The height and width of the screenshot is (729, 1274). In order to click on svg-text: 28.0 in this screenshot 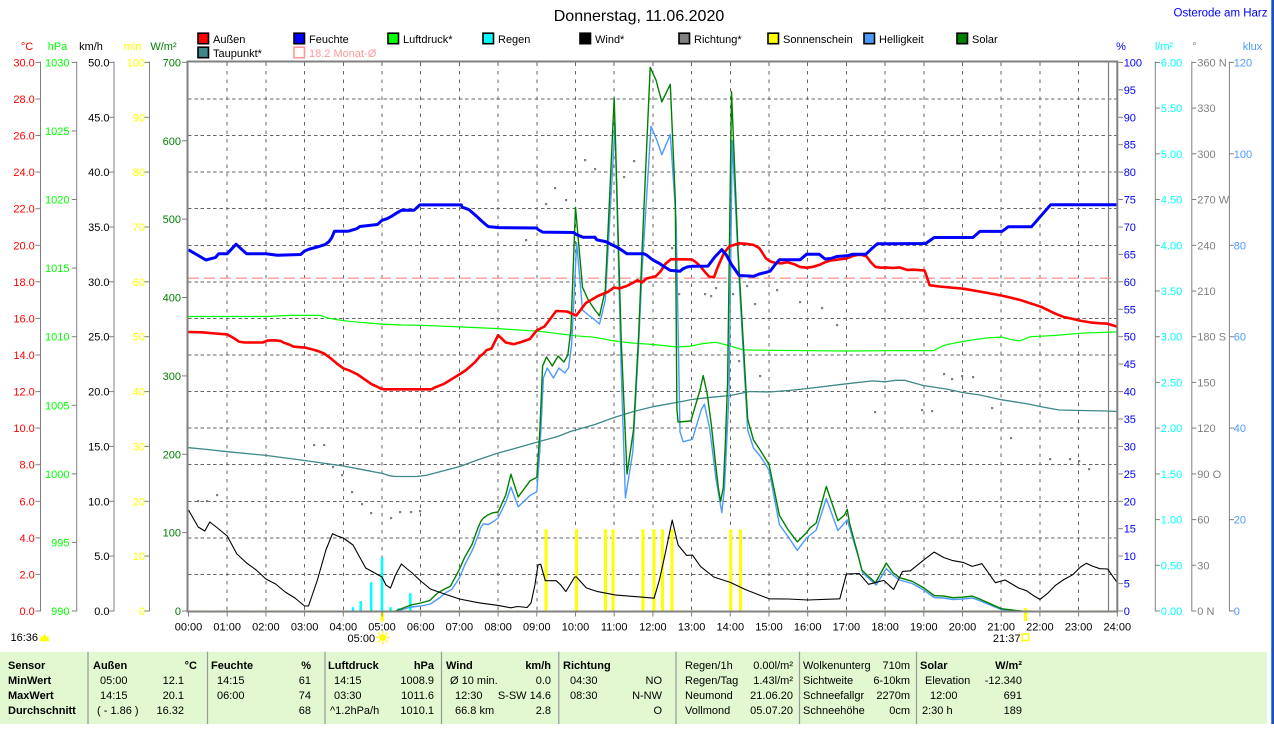, I will do `click(23, 100)`.